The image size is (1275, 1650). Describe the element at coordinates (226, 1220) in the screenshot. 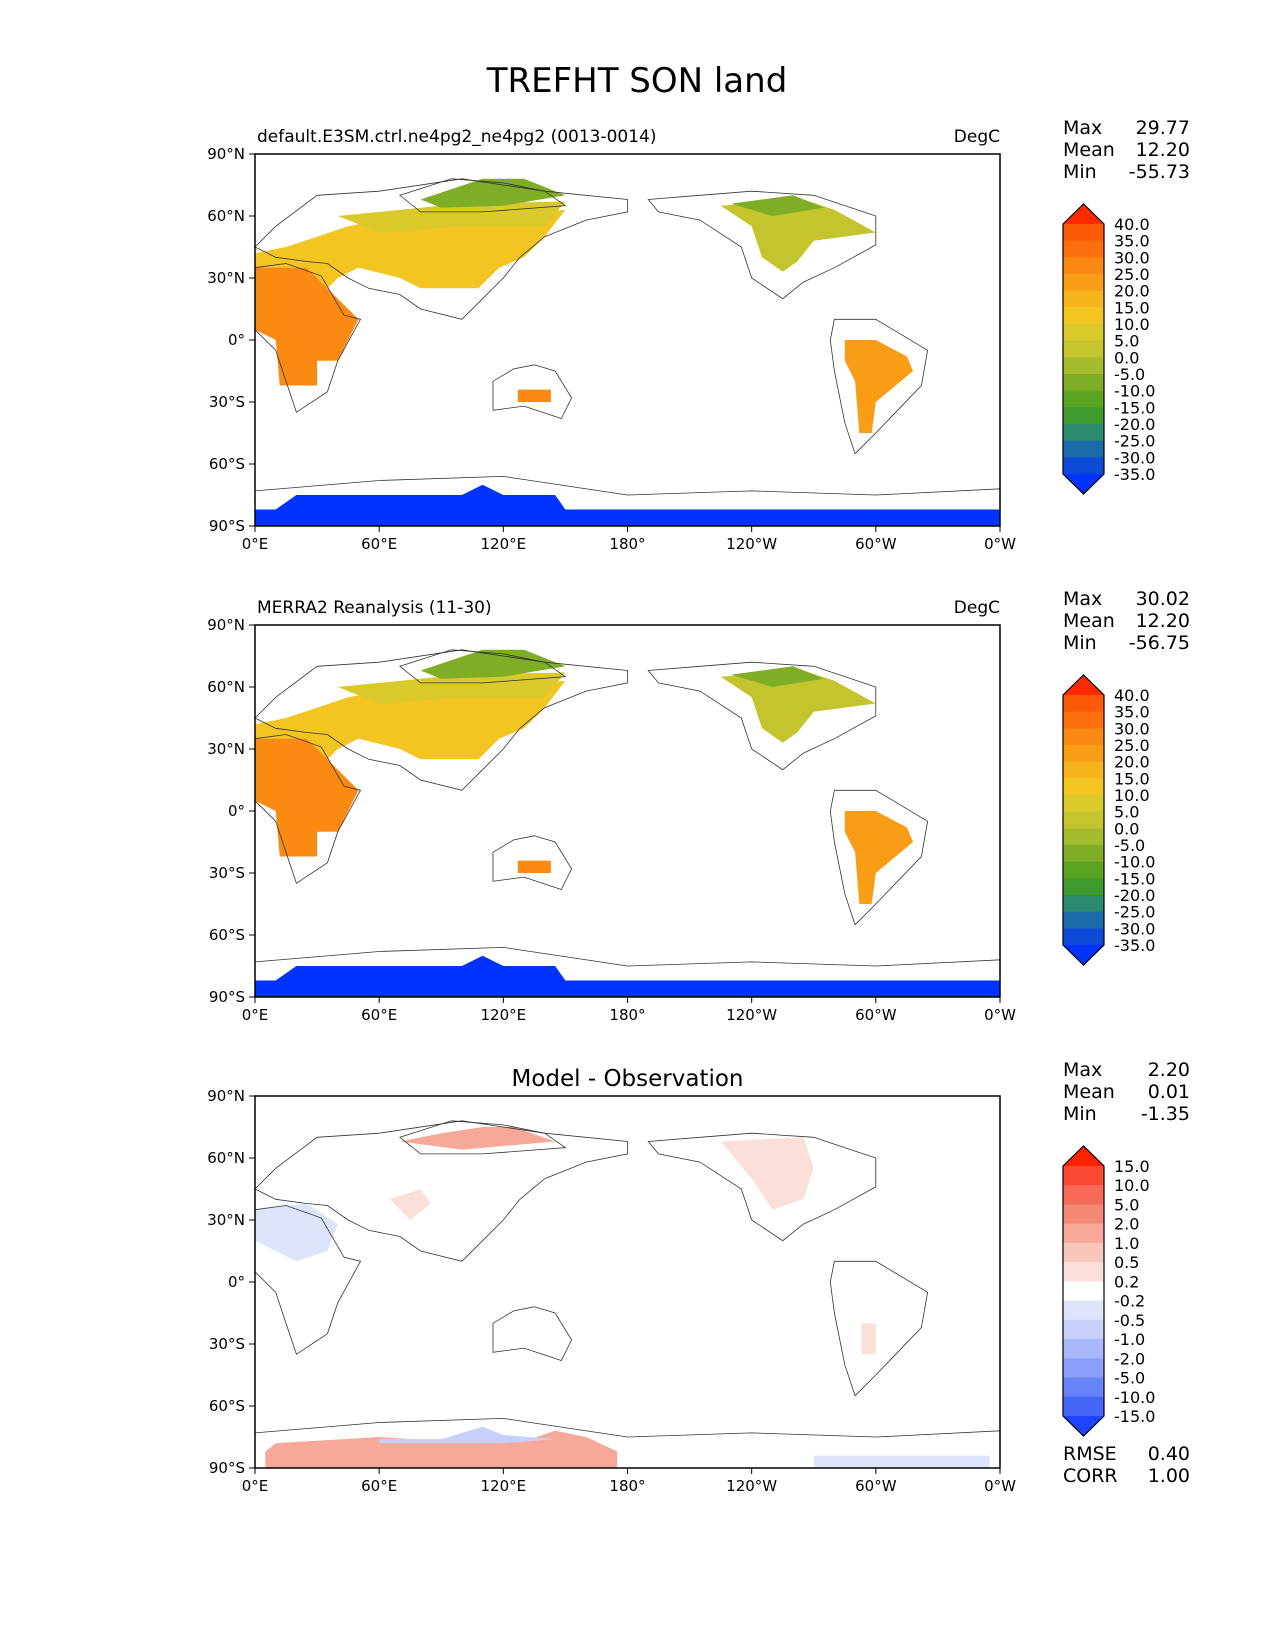

I see `lat-tick-label: 30°N` at that location.